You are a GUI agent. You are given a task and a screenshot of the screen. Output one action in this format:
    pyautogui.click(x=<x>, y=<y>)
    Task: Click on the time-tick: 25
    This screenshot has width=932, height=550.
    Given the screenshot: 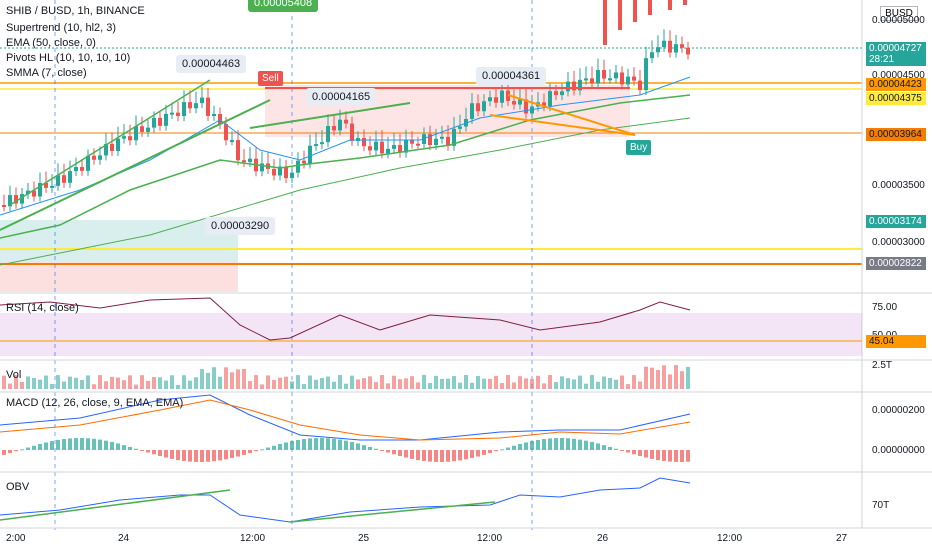 What is the action you would take?
    pyautogui.click(x=364, y=538)
    